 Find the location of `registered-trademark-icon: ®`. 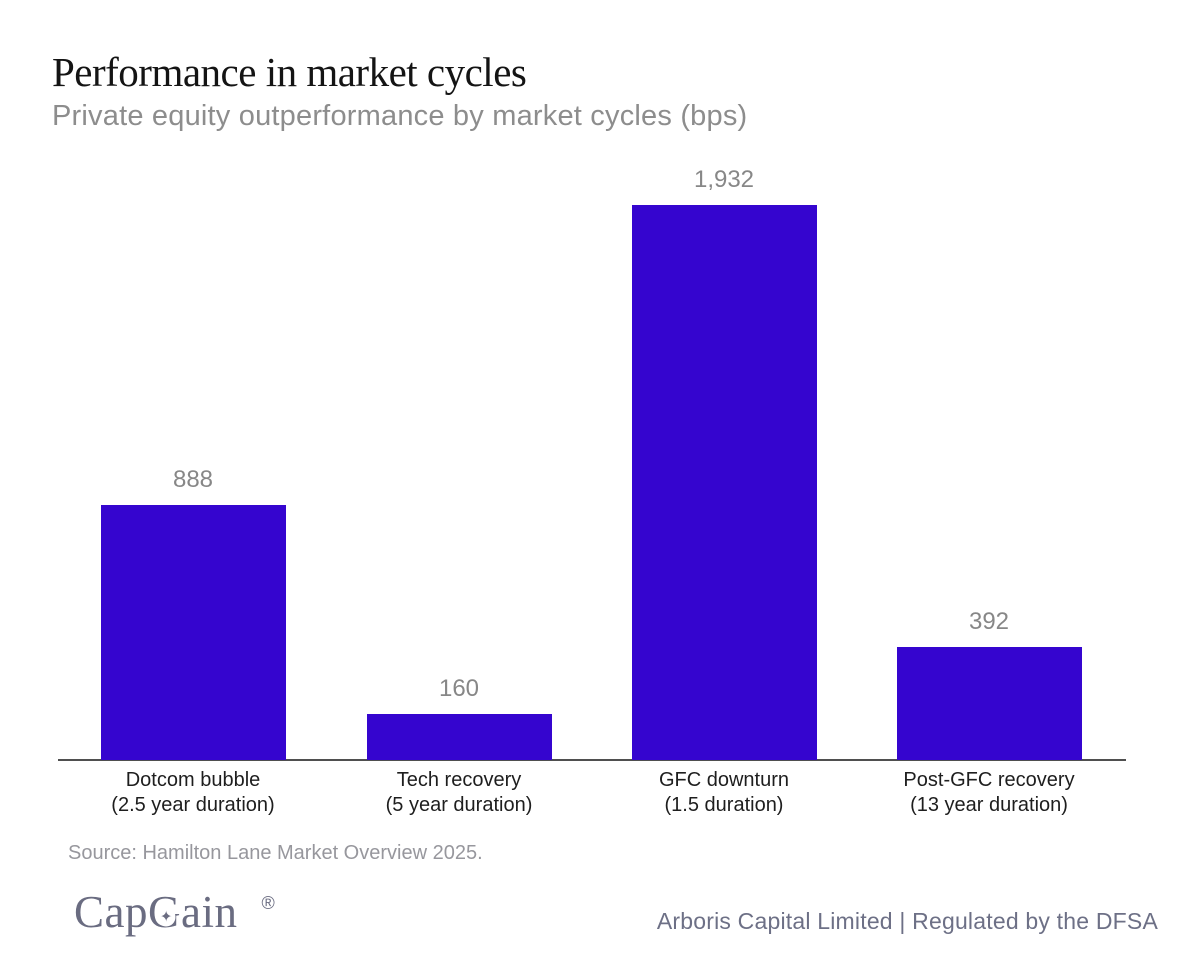

registered-trademark-icon: ® is located at coordinates (268, 903).